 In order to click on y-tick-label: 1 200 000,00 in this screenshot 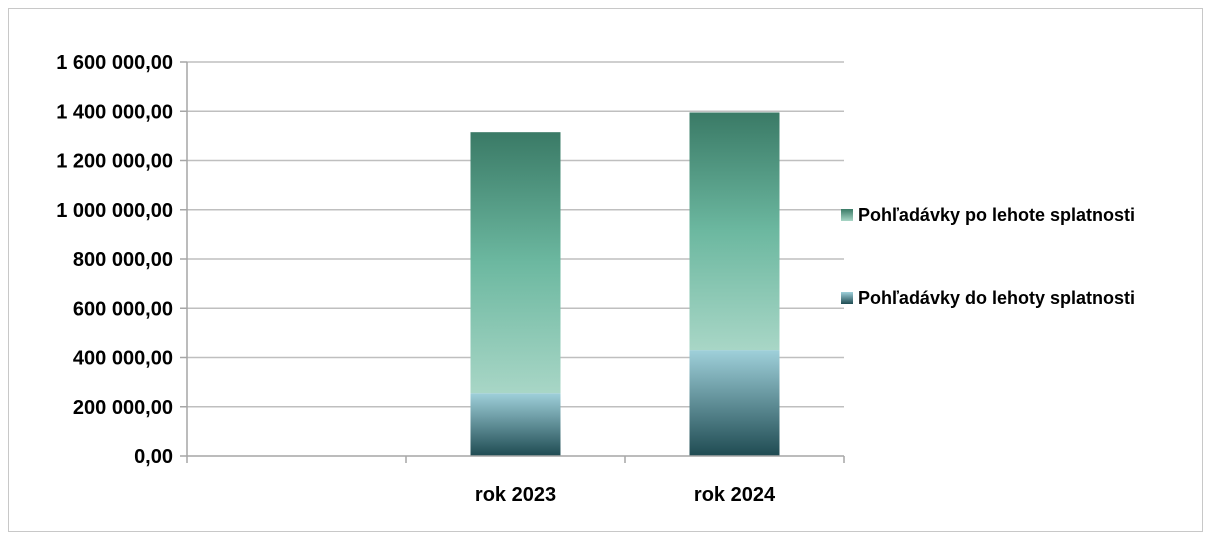, I will do `click(114, 162)`.